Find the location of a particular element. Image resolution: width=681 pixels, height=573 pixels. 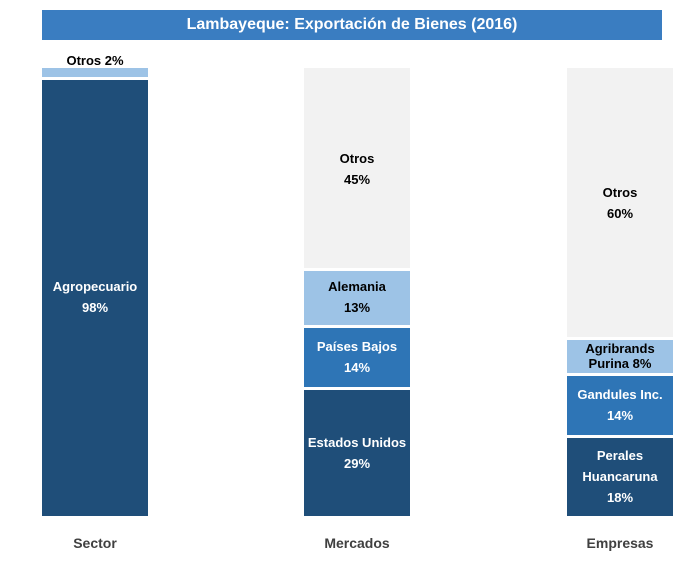

value-label: 29% is located at coordinates (357, 463).